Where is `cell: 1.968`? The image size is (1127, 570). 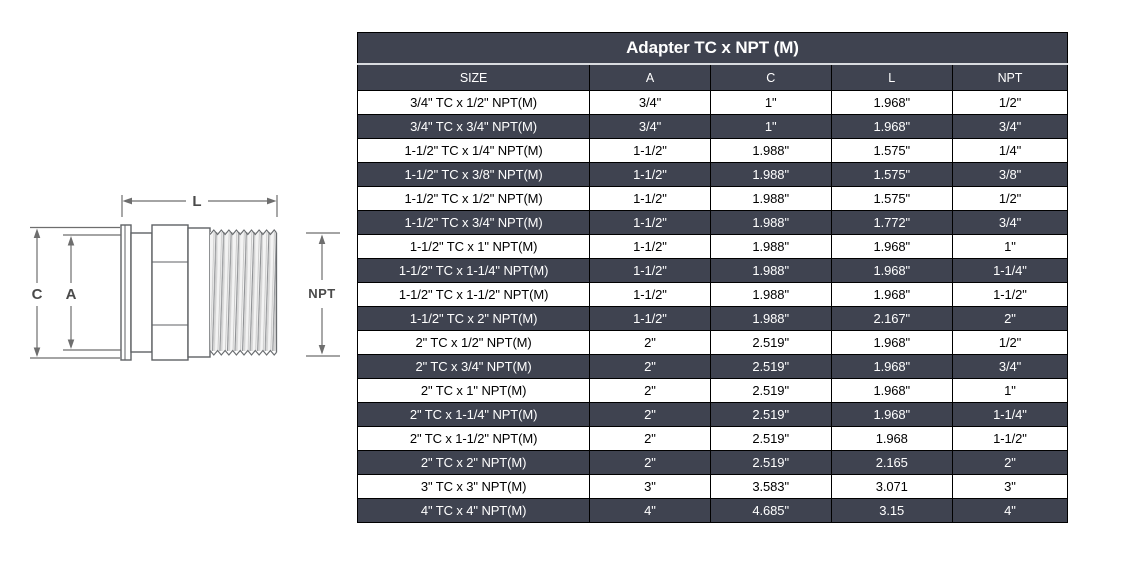
cell: 1.968 is located at coordinates (891, 438).